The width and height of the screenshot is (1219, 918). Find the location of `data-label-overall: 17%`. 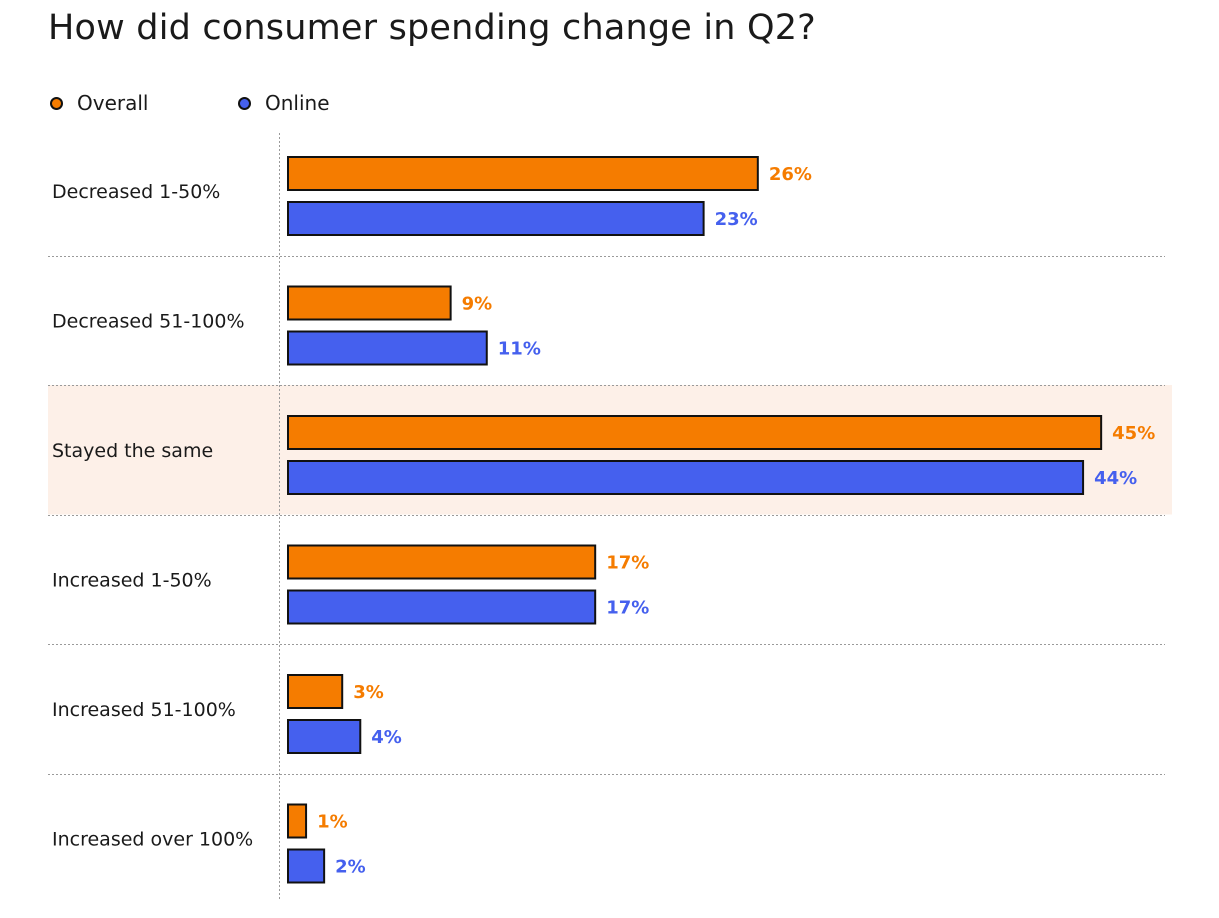

data-label-overall: 17% is located at coordinates (627, 563).